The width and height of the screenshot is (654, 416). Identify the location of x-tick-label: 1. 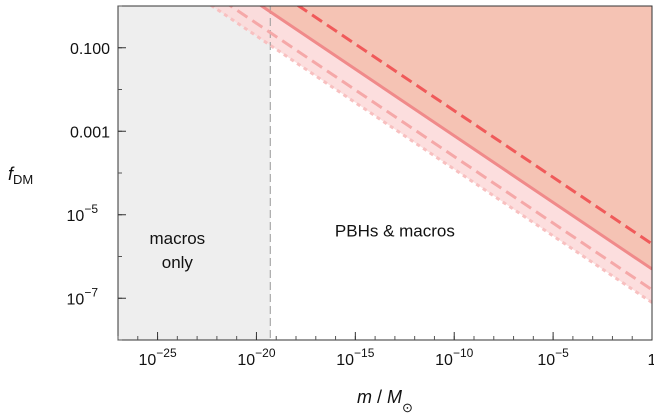
(651, 360).